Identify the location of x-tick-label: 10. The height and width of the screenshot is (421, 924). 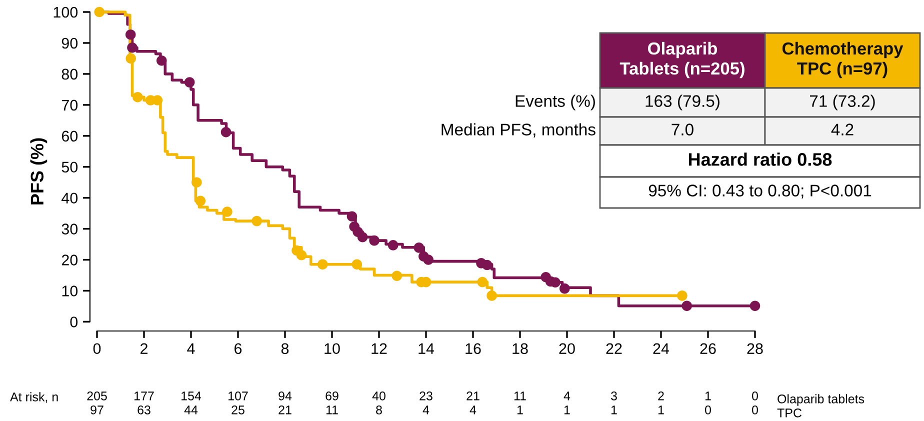
(332, 348).